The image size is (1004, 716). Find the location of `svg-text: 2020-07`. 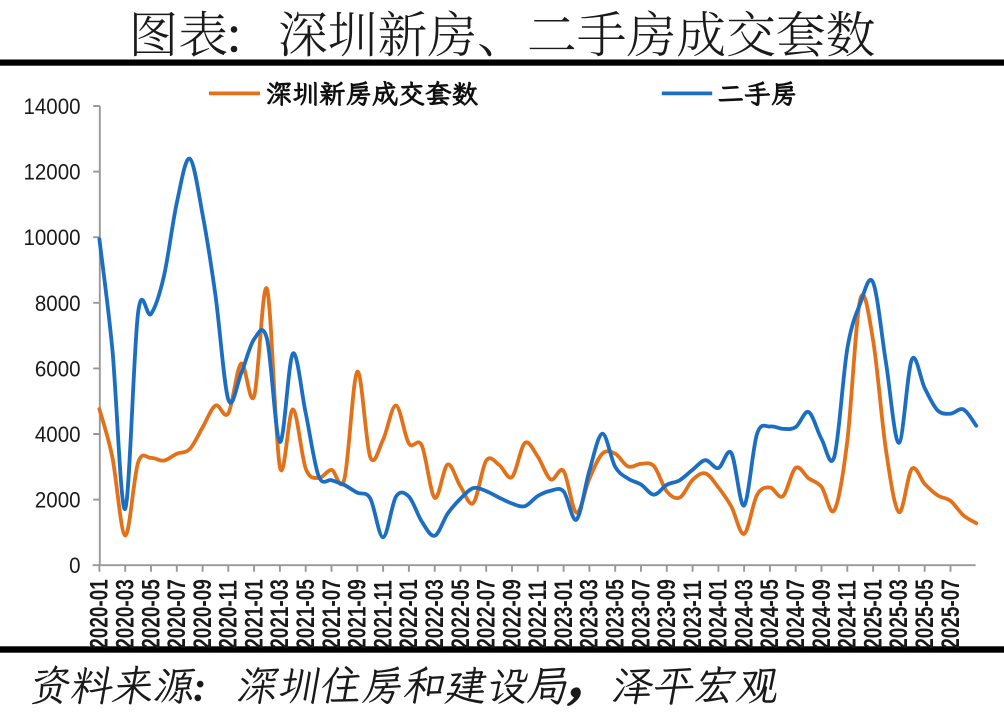

svg-text: 2020-07 is located at coordinates (177, 614).